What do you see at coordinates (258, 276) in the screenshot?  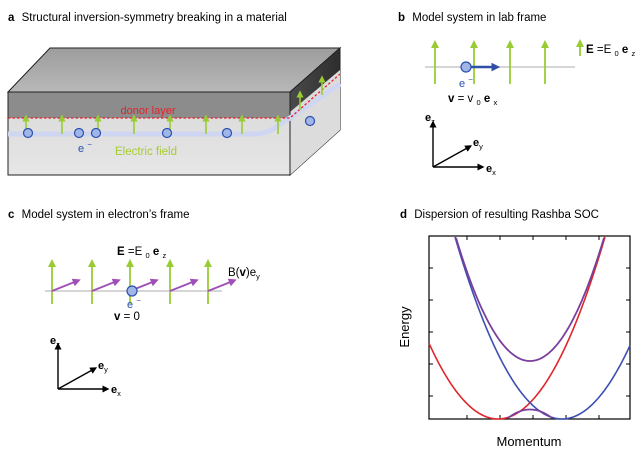 I see `panel-c-b-sub: y` at bounding box center [258, 276].